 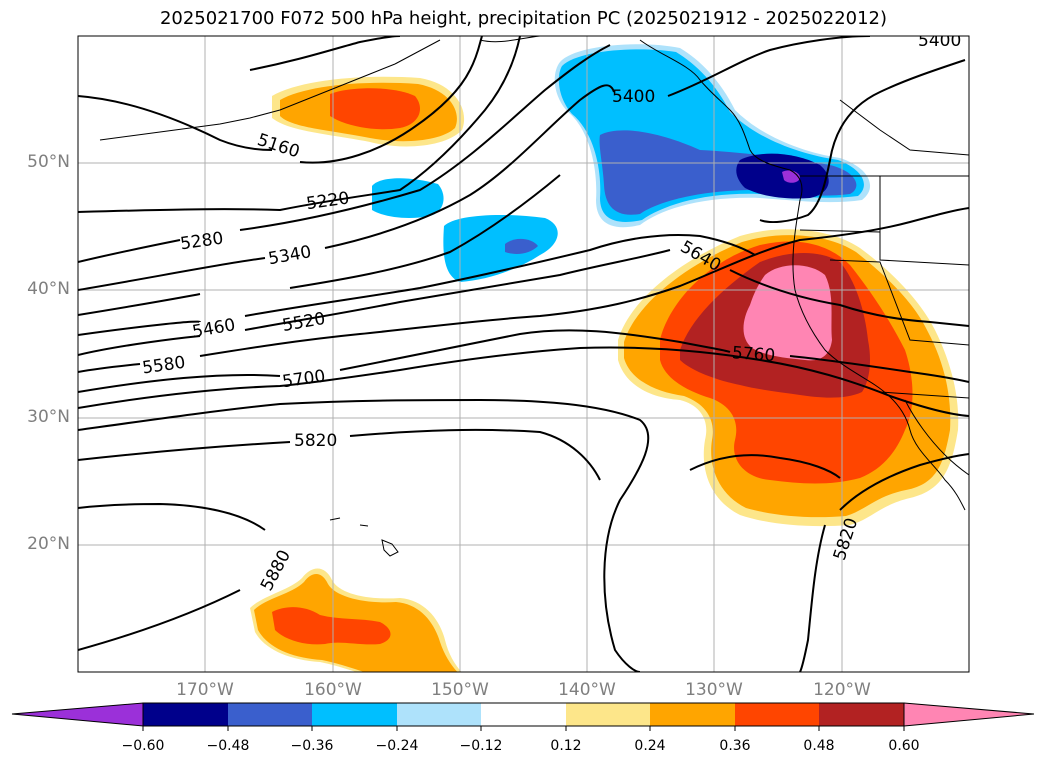 I want to click on contour-label: 5280, so click(x=202, y=242).